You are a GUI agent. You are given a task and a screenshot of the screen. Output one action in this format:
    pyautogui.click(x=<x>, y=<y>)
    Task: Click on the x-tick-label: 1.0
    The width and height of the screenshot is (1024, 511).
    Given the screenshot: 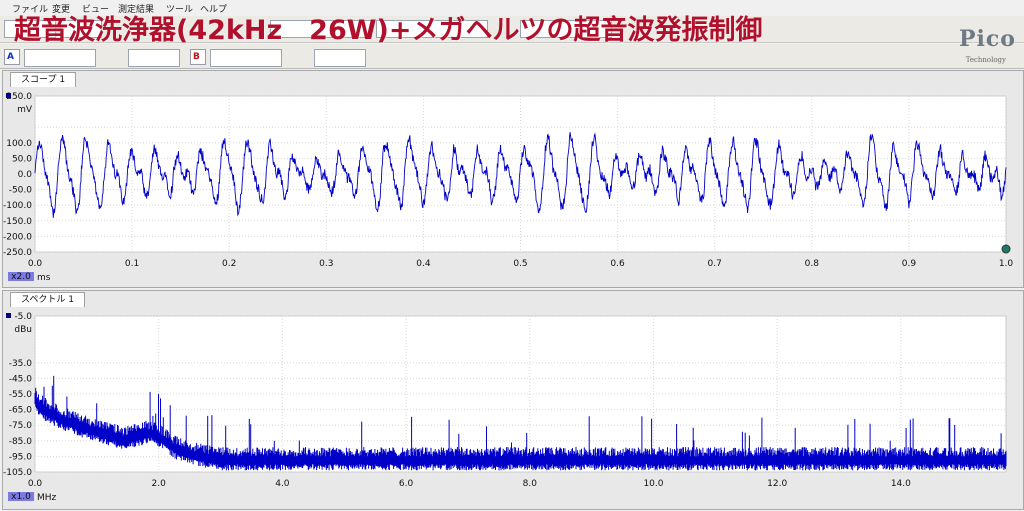 What is the action you would take?
    pyautogui.click(x=1006, y=264)
    